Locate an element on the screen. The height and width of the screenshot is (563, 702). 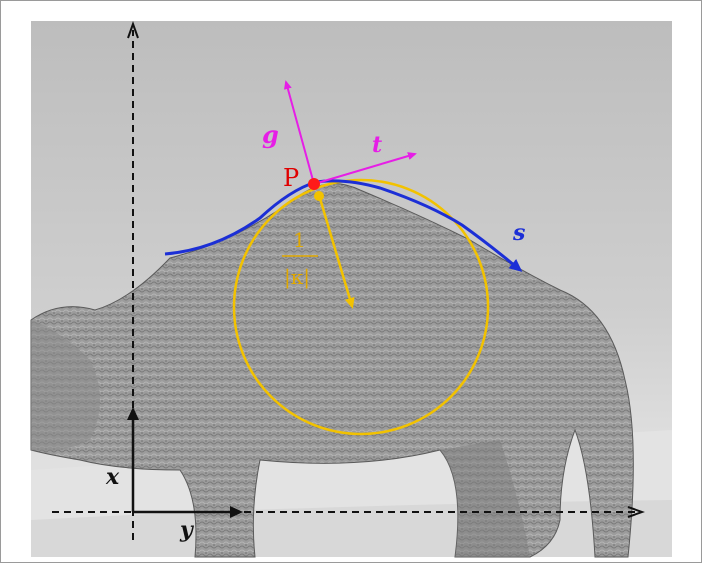
x-axis-arrowhead is located at coordinates (133, 30).